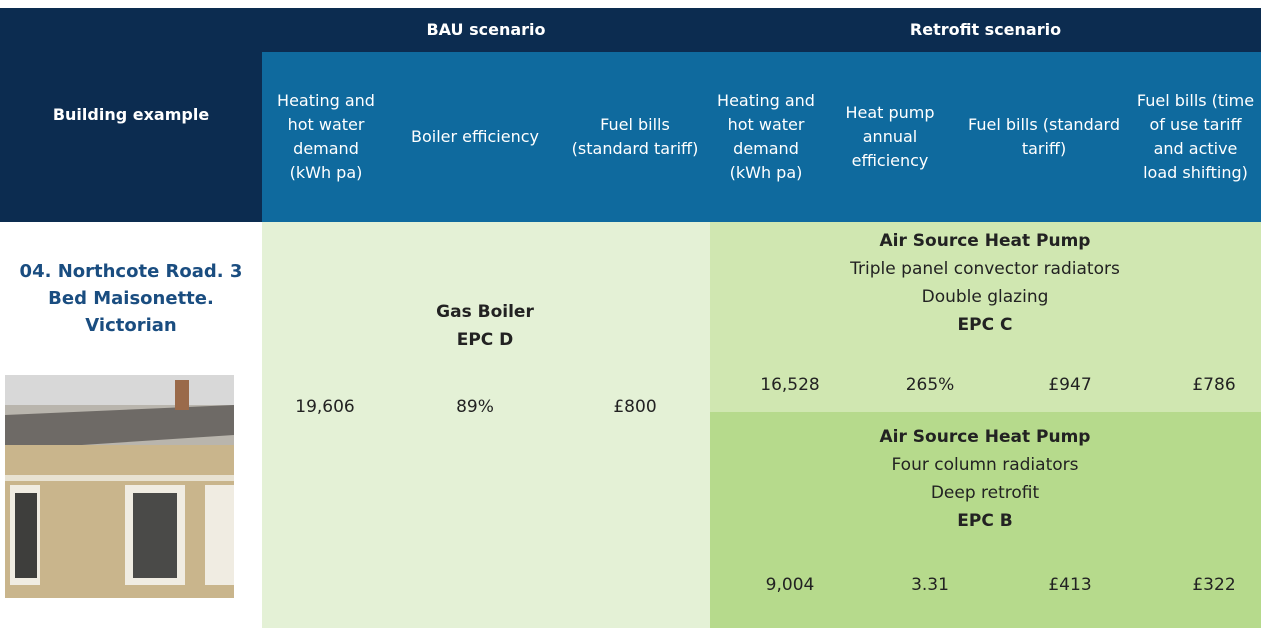 This screenshot has width=1261, height=629. Describe the element at coordinates (1070, 385) in the screenshot. I see `table-cell: £947` at that location.